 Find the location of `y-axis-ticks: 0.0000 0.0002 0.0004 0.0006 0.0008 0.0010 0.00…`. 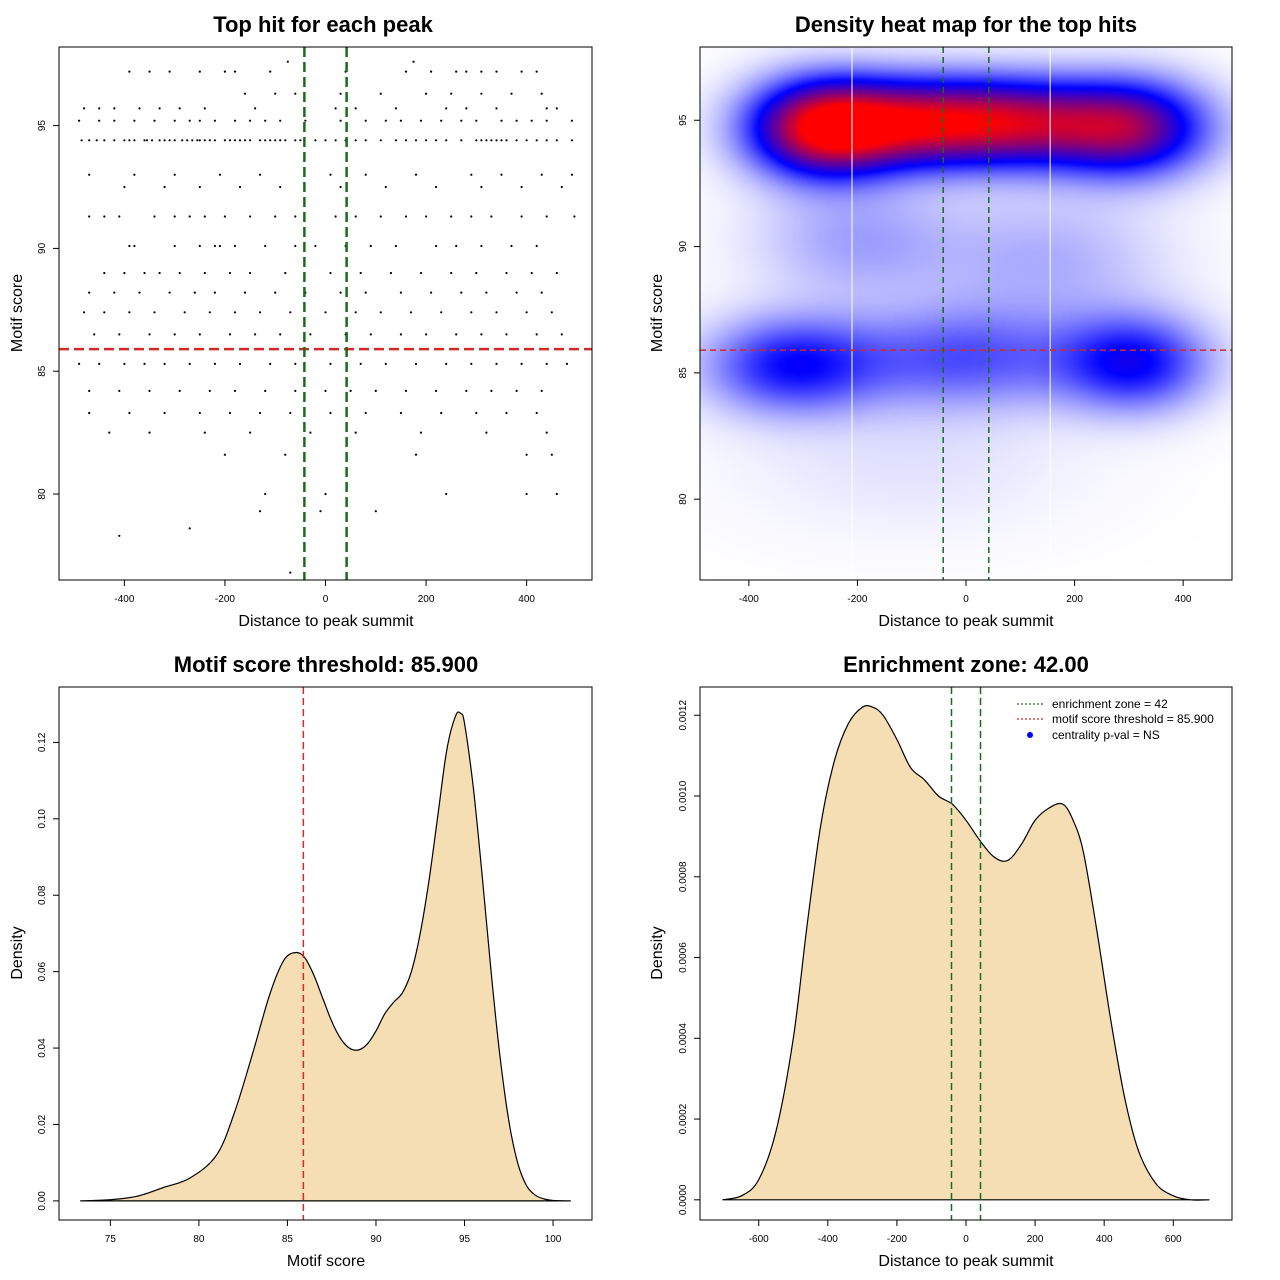

y-axis-ticks: 0.0000 0.0002 0.0004 0.0006 0.0008 0.0010 0.00… is located at coordinates (689, 957).